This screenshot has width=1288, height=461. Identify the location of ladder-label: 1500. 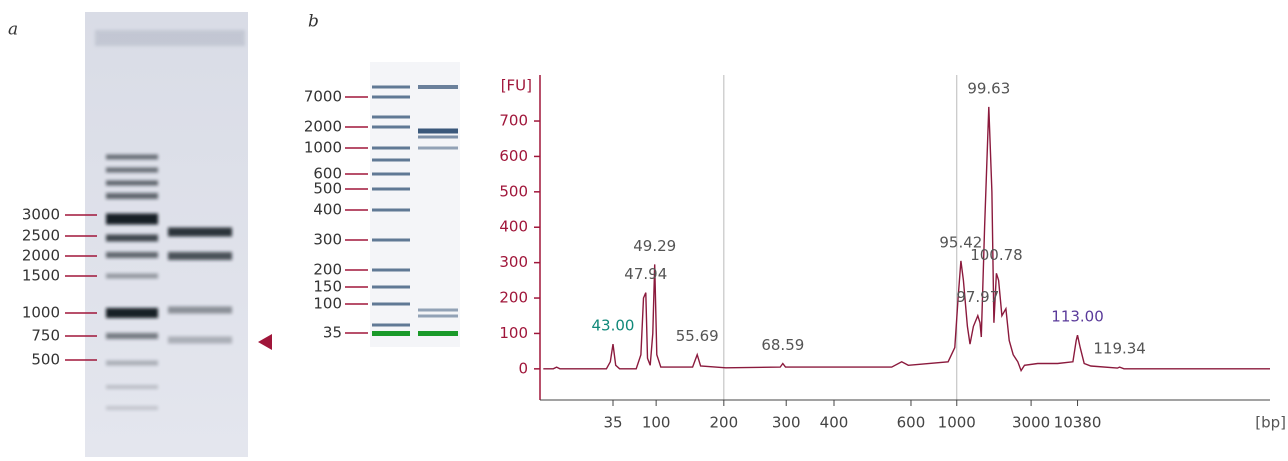
(41, 276).